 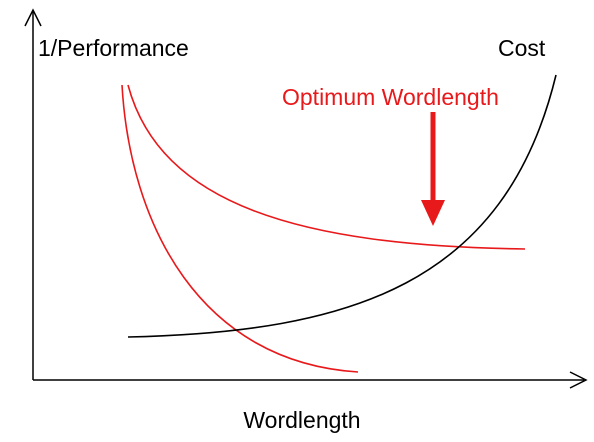 What do you see at coordinates (578, 380) in the screenshot?
I see `x-axis-arrowhead` at bounding box center [578, 380].